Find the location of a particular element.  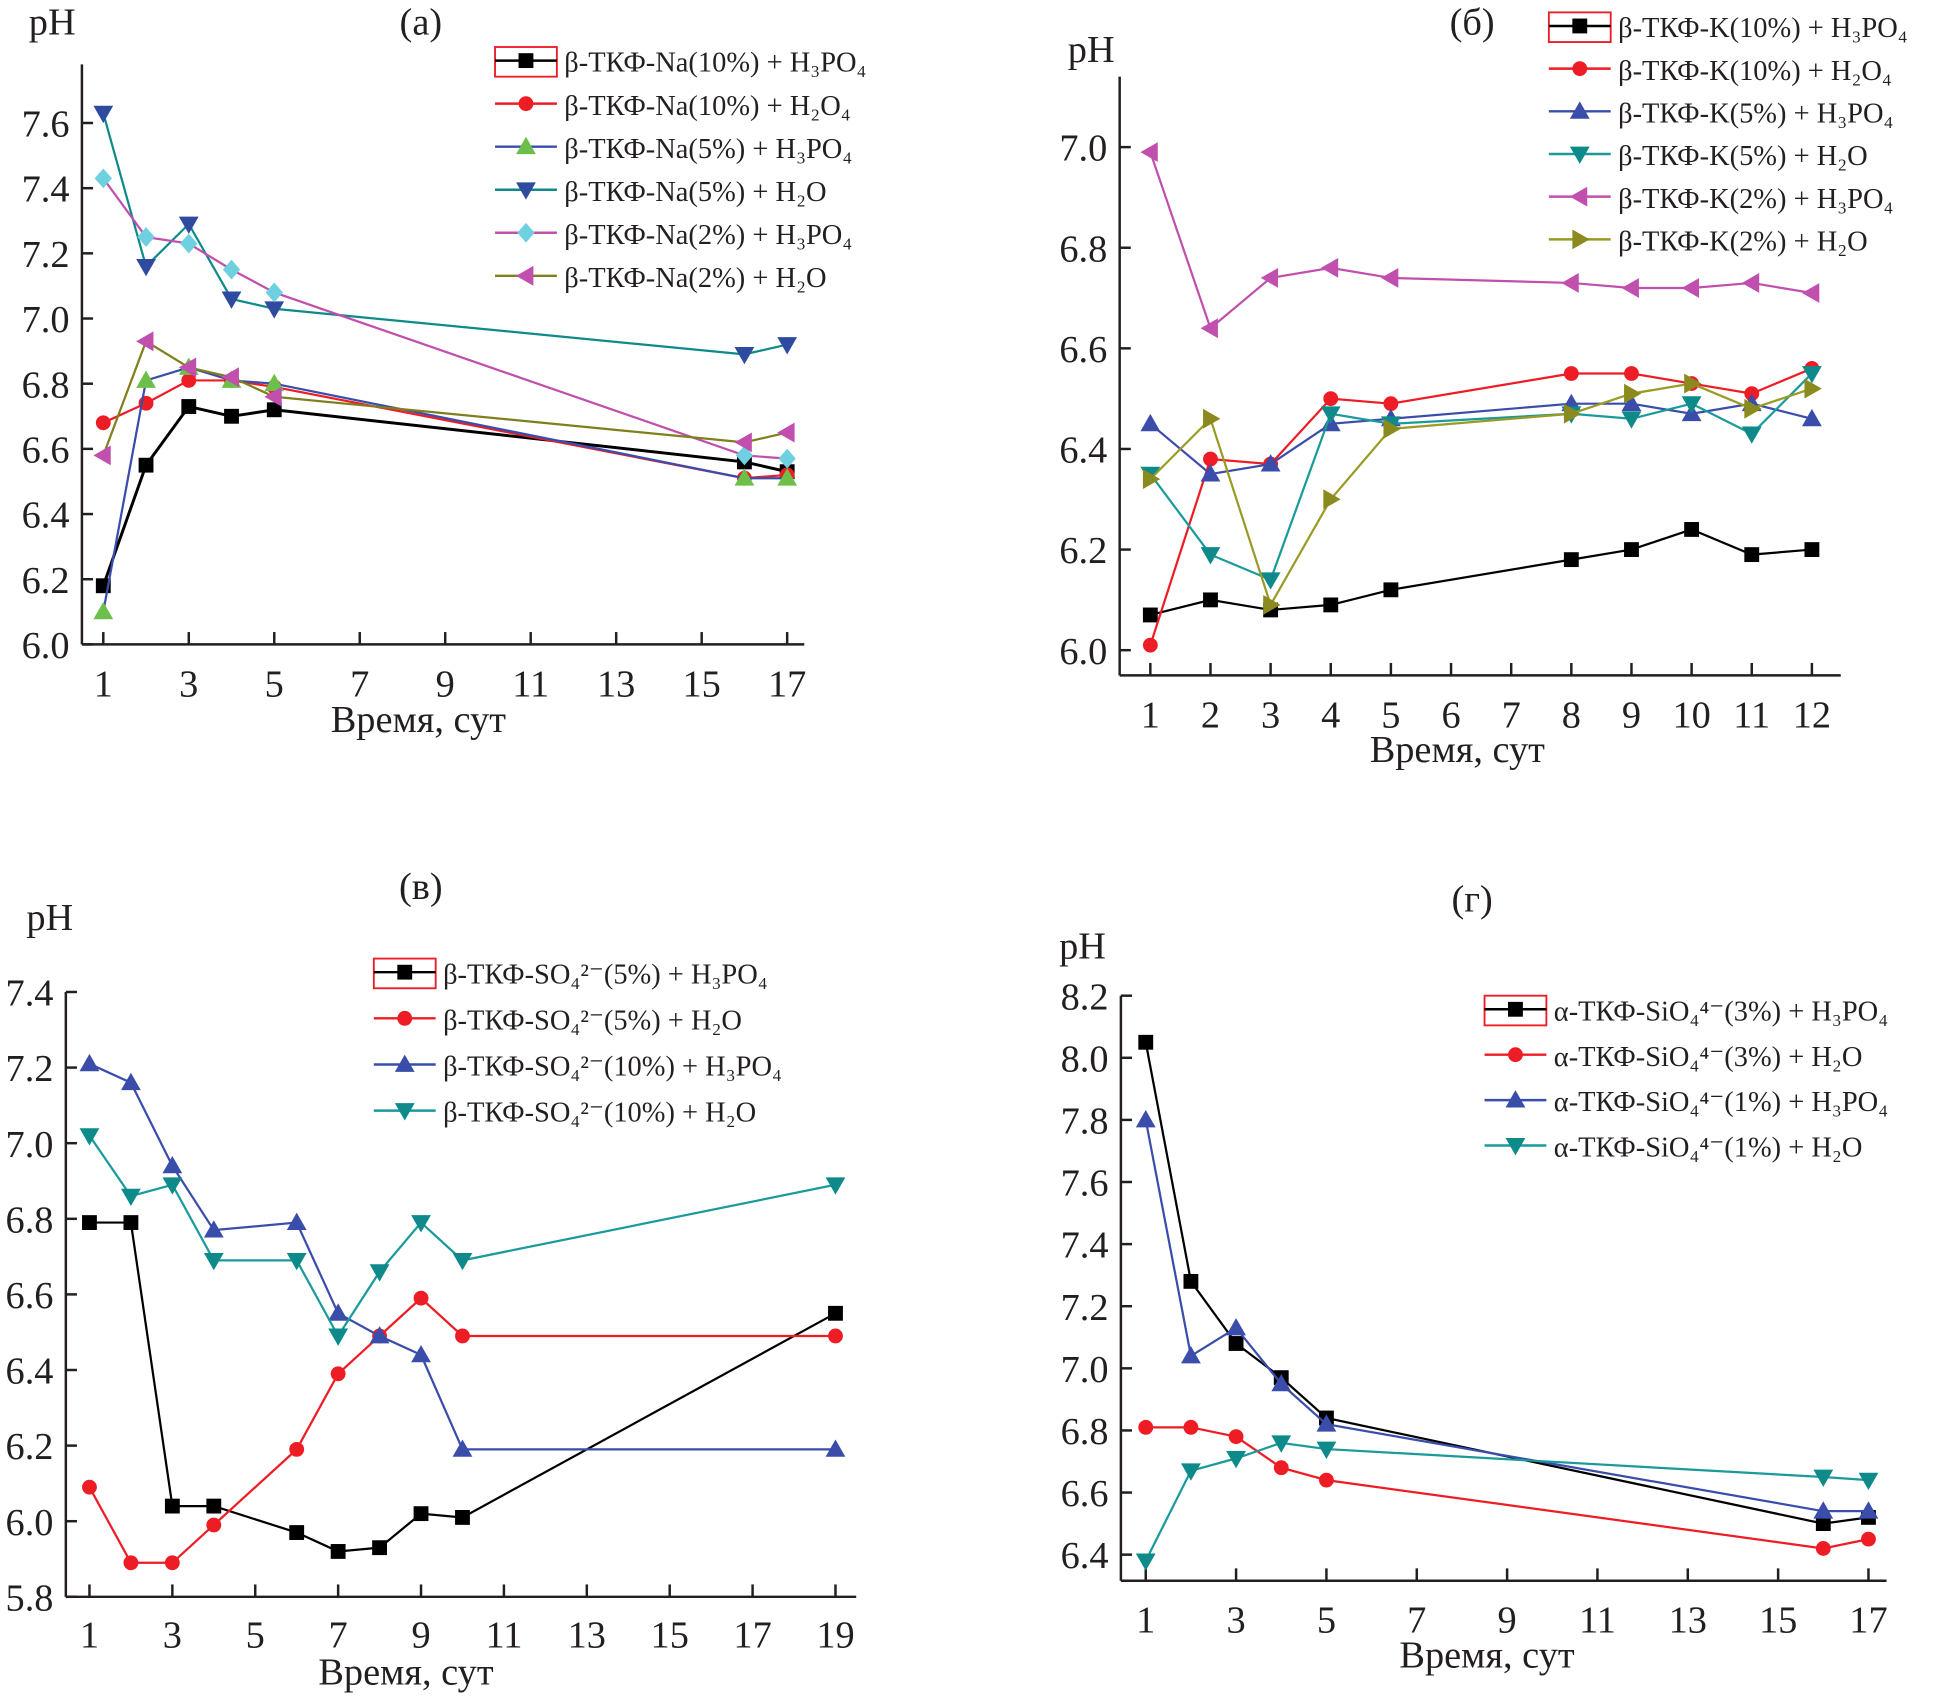

y-tick-label: 7.0 is located at coordinates (1085, 1370).